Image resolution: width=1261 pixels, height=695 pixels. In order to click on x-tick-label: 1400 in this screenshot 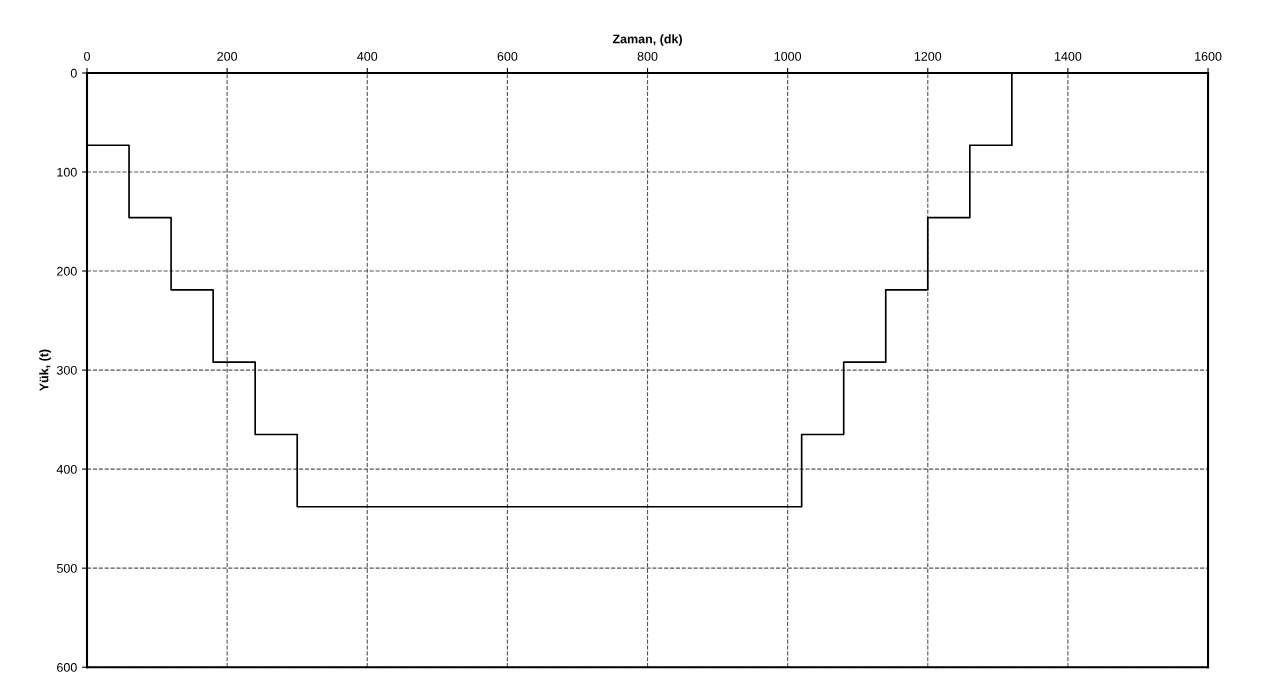, I will do `click(1068, 56)`.